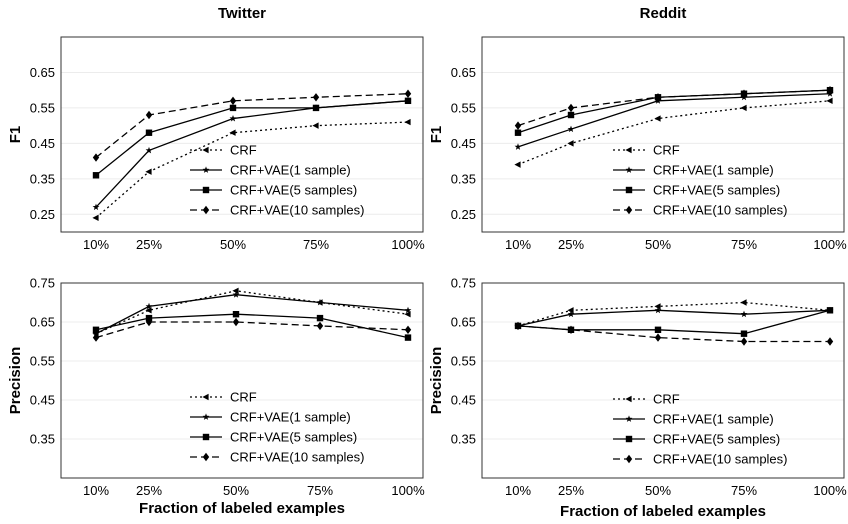 This screenshot has width=848, height=524. Describe the element at coordinates (15, 381) in the screenshot. I see `y-axis-label: Precision` at that location.